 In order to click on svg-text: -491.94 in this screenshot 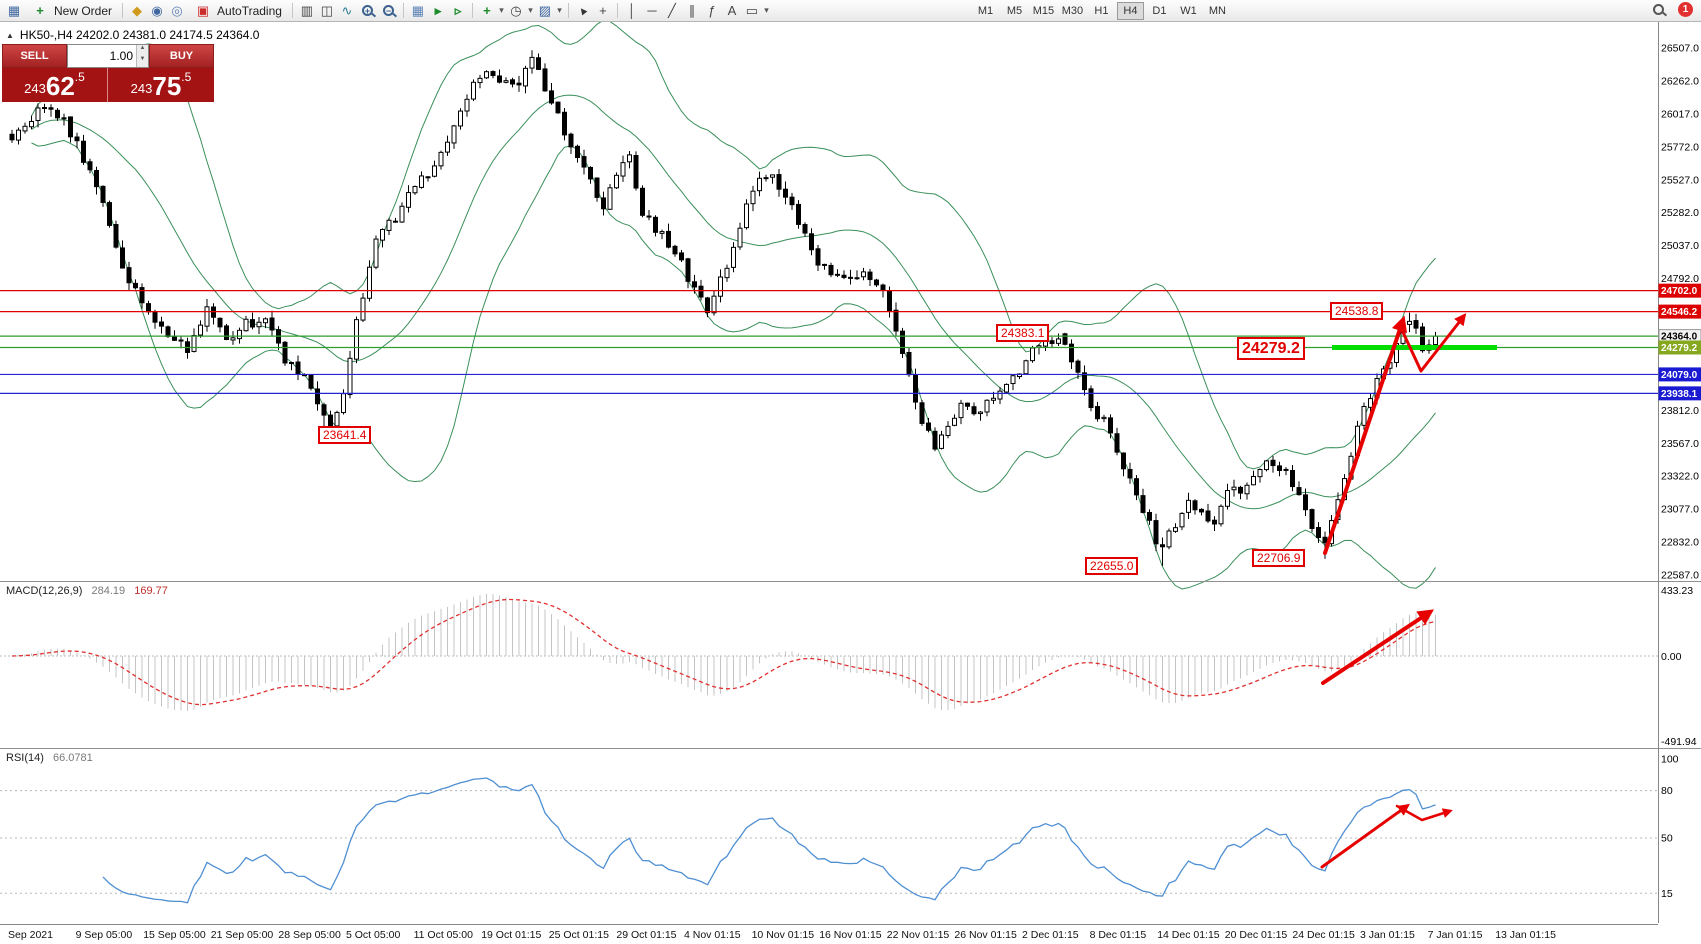, I will do `click(1679, 742)`.